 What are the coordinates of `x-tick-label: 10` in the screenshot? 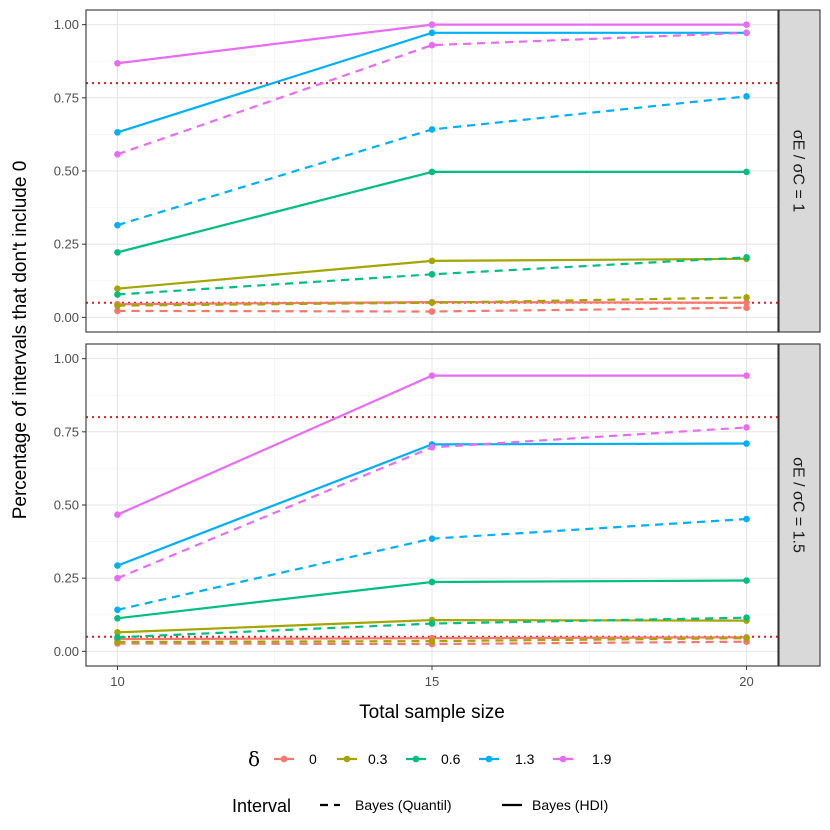 It's located at (117, 681).